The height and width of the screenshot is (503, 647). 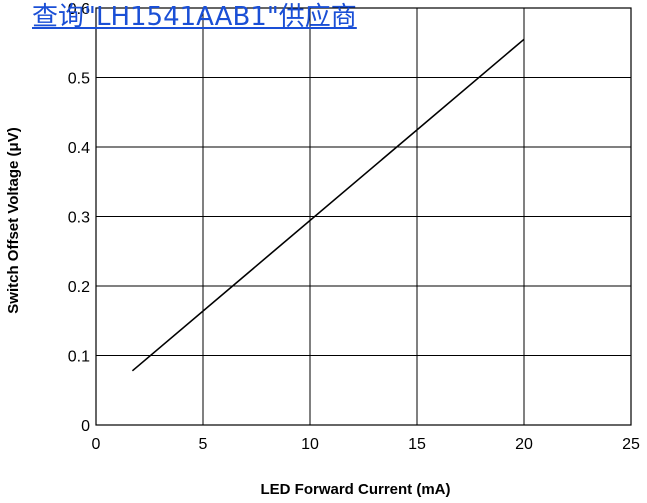 I want to click on y-tick-label: 0.6, so click(x=79, y=9).